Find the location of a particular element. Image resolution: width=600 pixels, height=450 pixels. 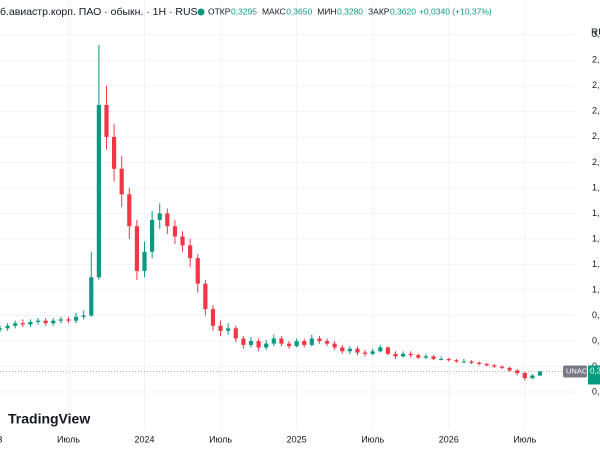

y-tick-label: 2,4000 is located at coordinates (596, 111).